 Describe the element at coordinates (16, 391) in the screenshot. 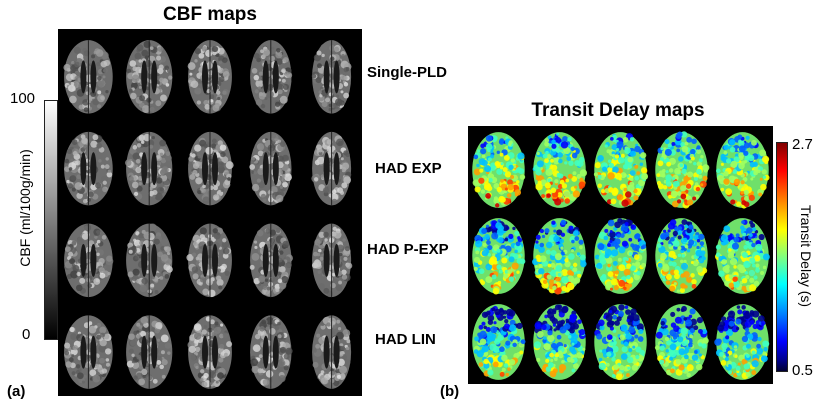

I see `panel-label-a: (a)` at that location.